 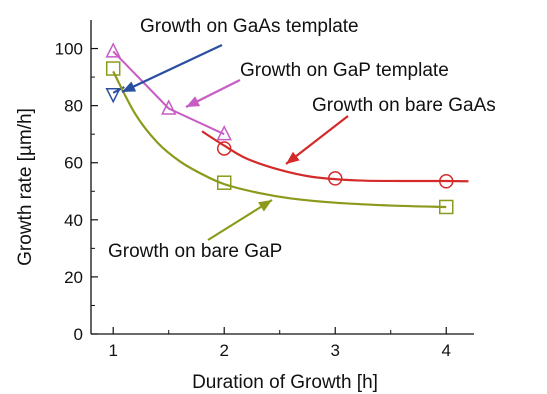 I want to click on annotation-gaas-template: Growth on GaAs template, so click(x=249, y=26).